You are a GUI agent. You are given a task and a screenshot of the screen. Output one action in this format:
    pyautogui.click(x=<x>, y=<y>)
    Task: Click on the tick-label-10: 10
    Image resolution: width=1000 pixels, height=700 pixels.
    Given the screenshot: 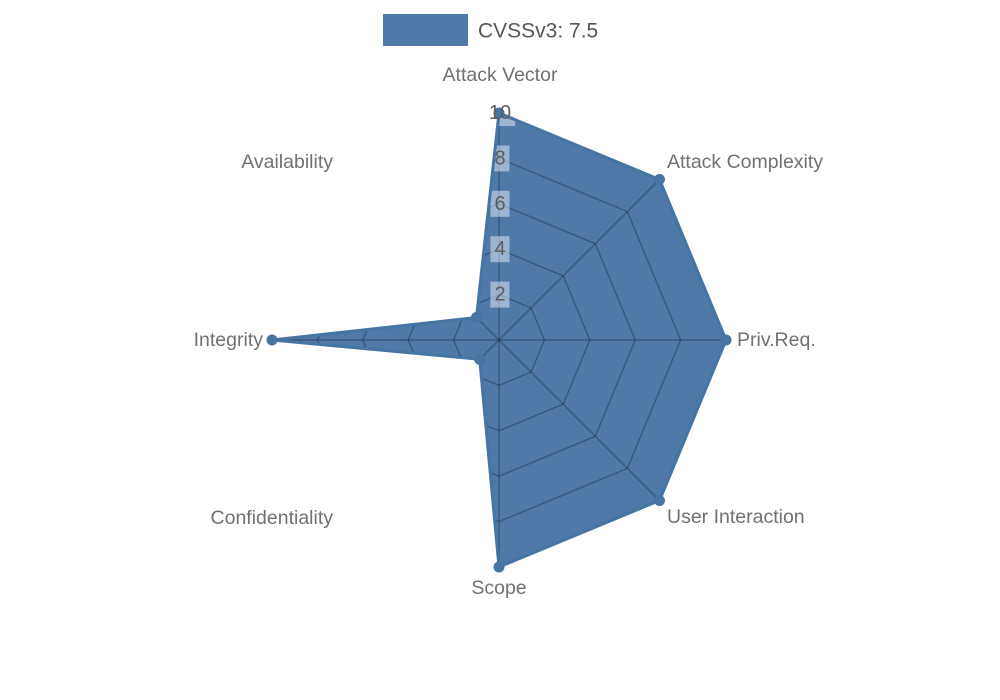 What is the action you would take?
    pyautogui.click(x=500, y=113)
    